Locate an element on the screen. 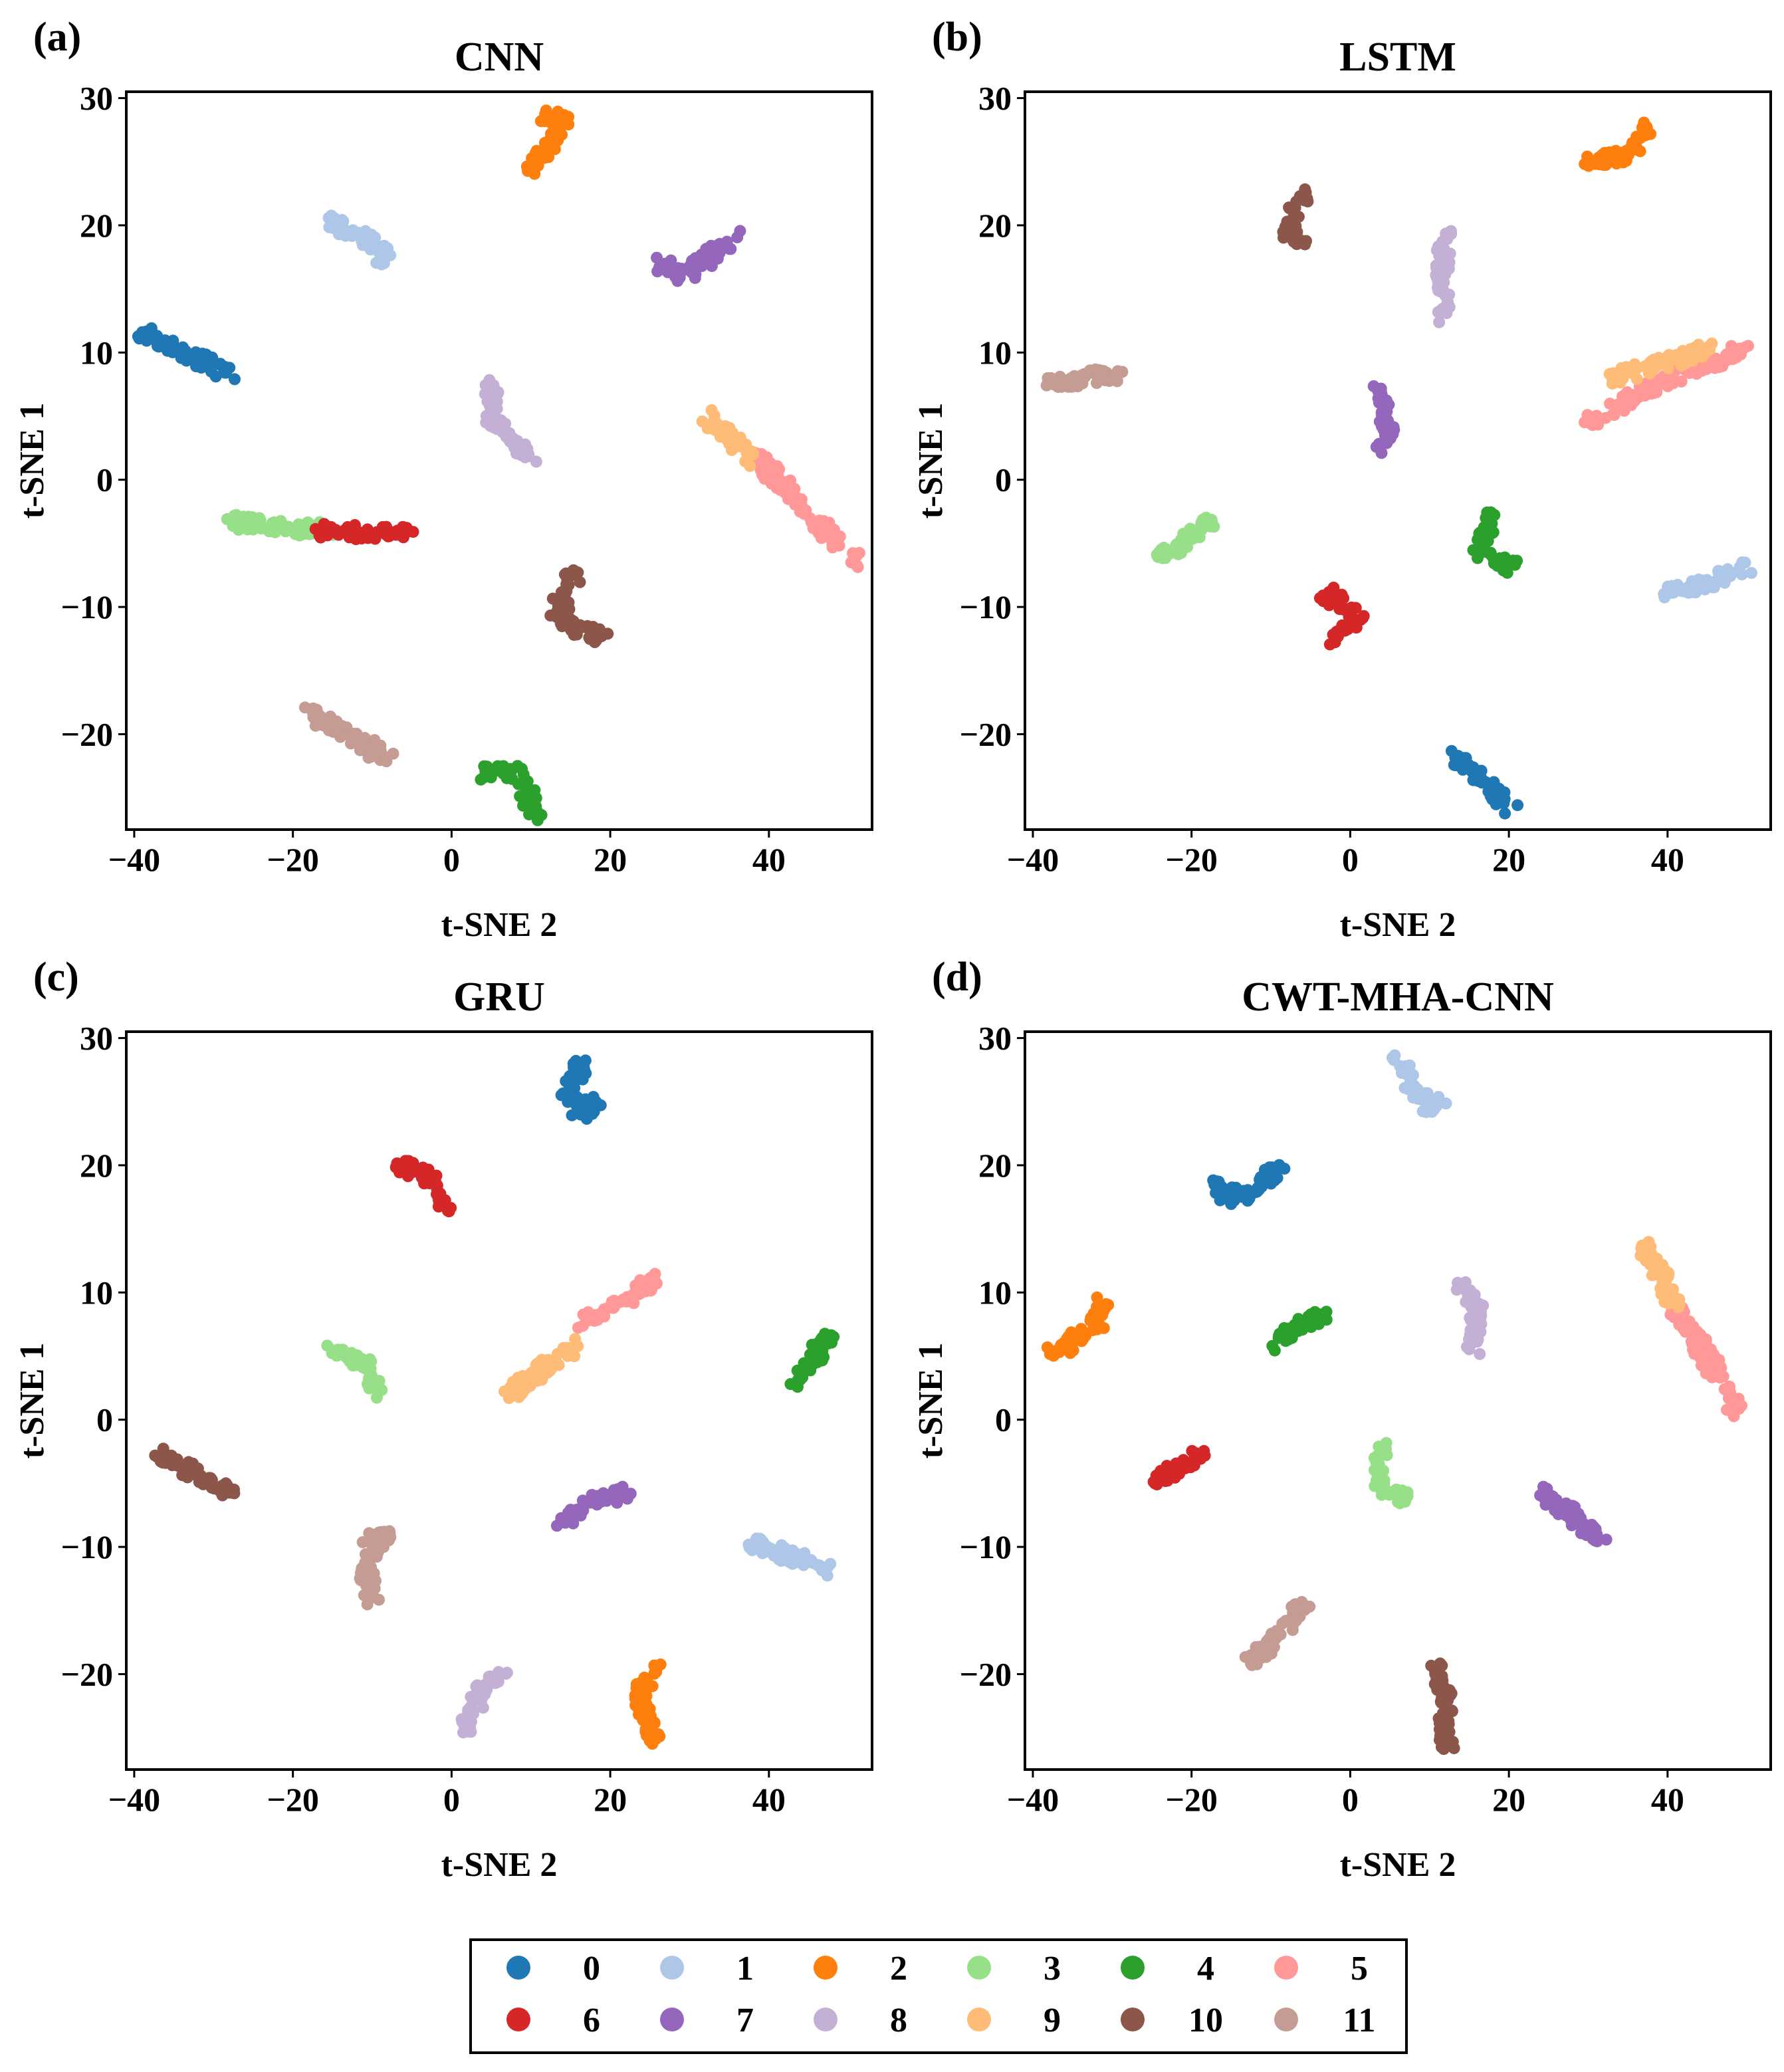  x-tick-label: 20 is located at coordinates (1508, 1799).